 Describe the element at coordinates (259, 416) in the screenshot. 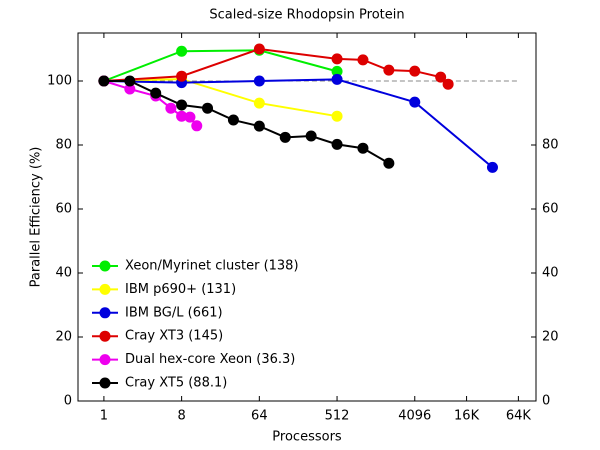

I see `x-tick-label: 64` at that location.